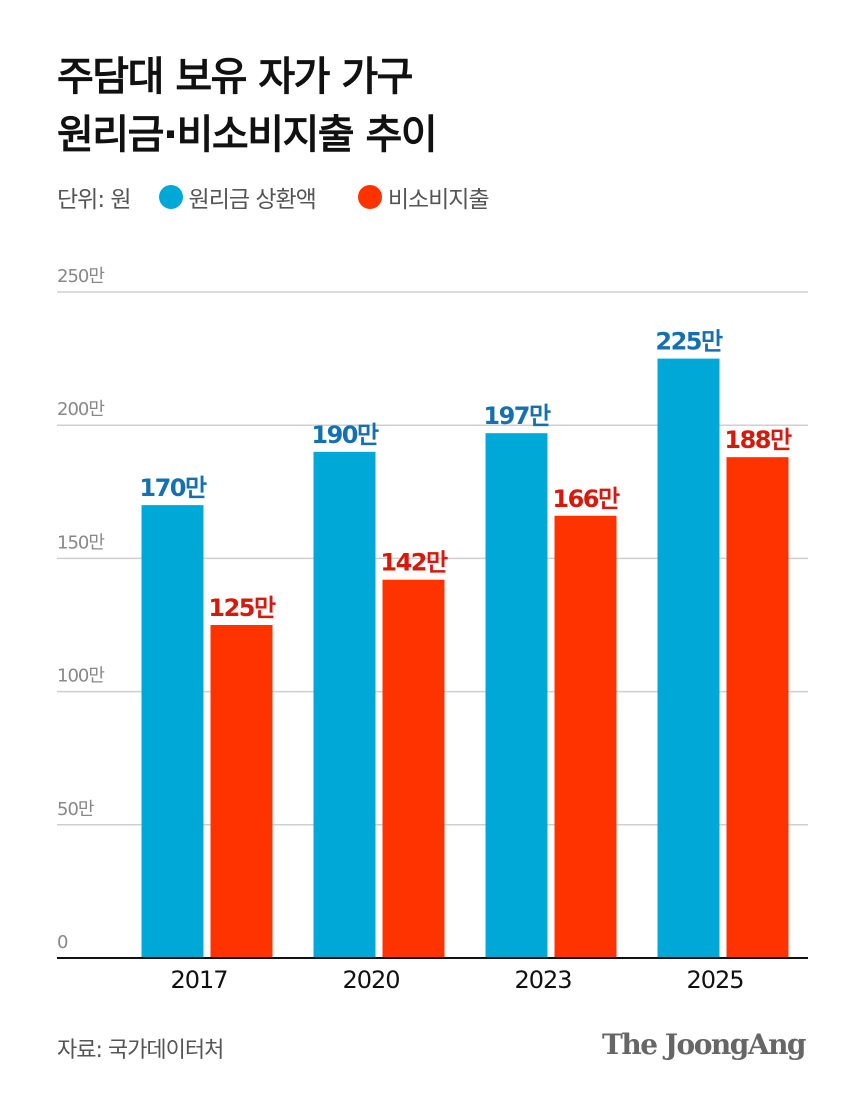 This screenshot has height=1099, width=860. What do you see at coordinates (80, 409) in the screenshot?
I see `y-tick-label: 200만` at bounding box center [80, 409].